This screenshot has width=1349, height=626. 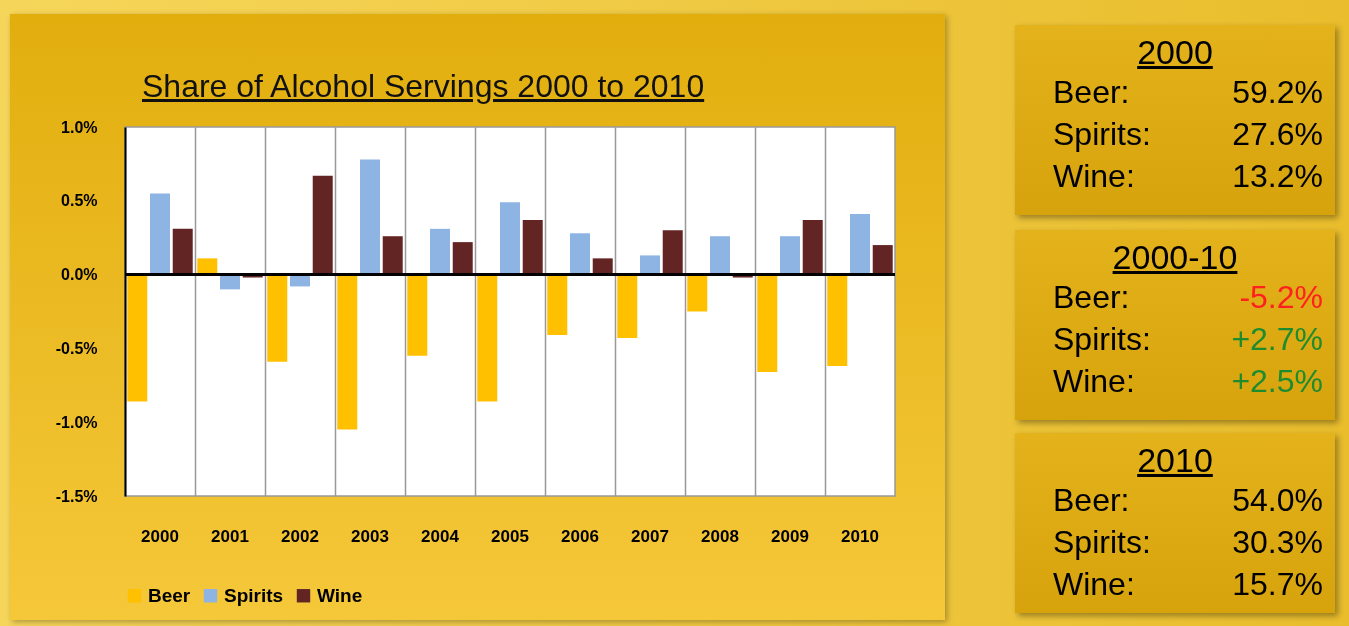 I want to click on x-tick-label: 2003, so click(x=370, y=536).